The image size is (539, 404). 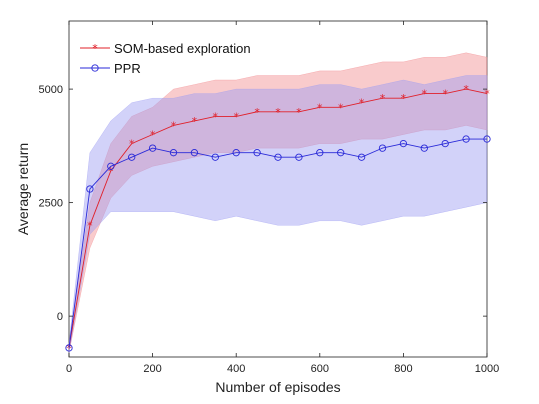 I want to click on y-tick-label: 0, so click(x=60, y=317).